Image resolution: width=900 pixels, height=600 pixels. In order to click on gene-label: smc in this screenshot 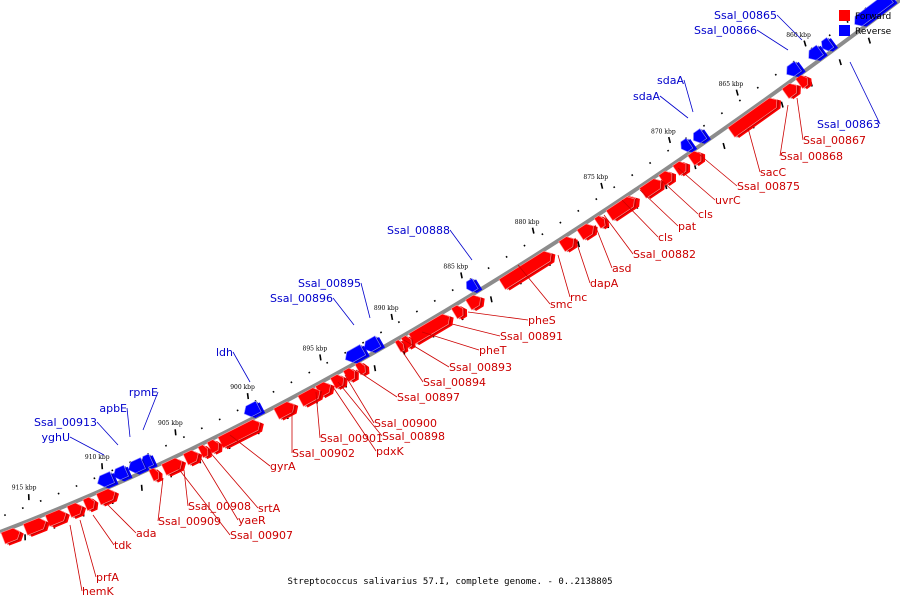, I will do `click(561, 304)`.